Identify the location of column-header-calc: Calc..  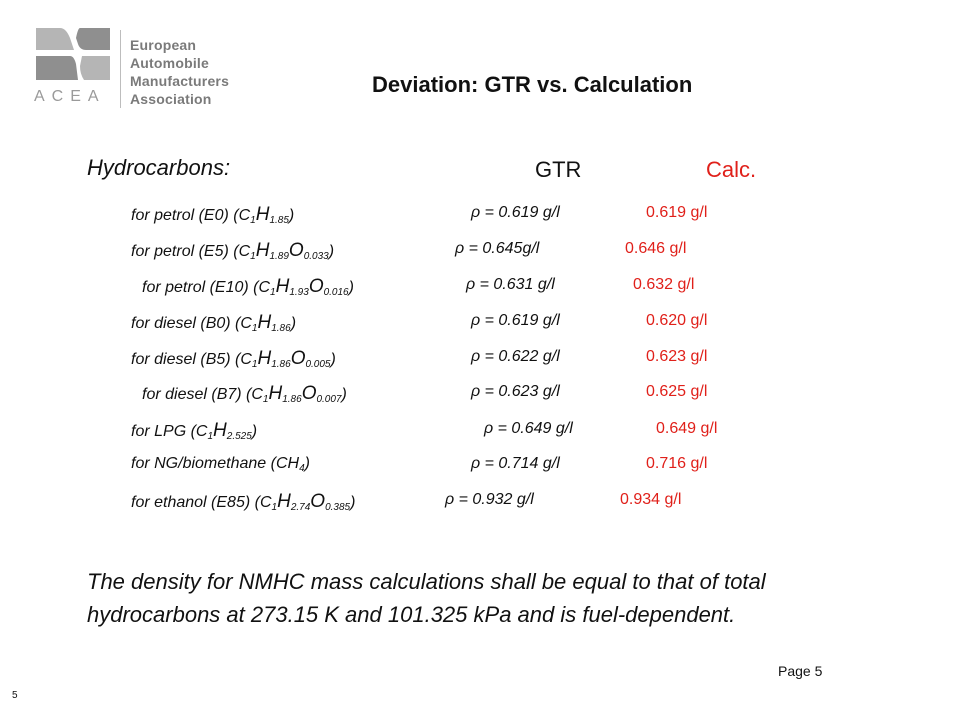
(731, 169).